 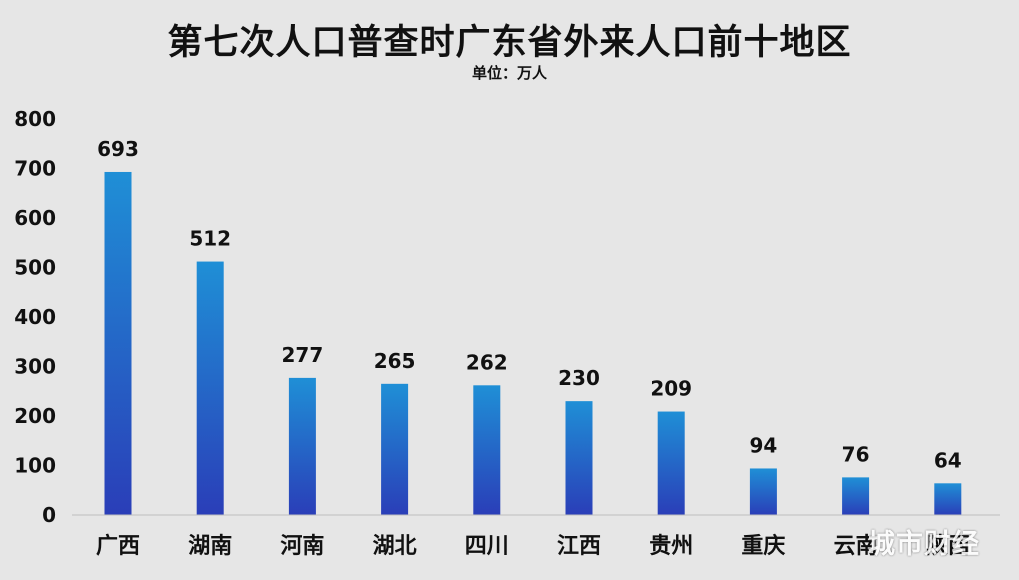 What do you see at coordinates (302, 546) in the screenshot?
I see `x-tick-label: 河南` at bounding box center [302, 546].